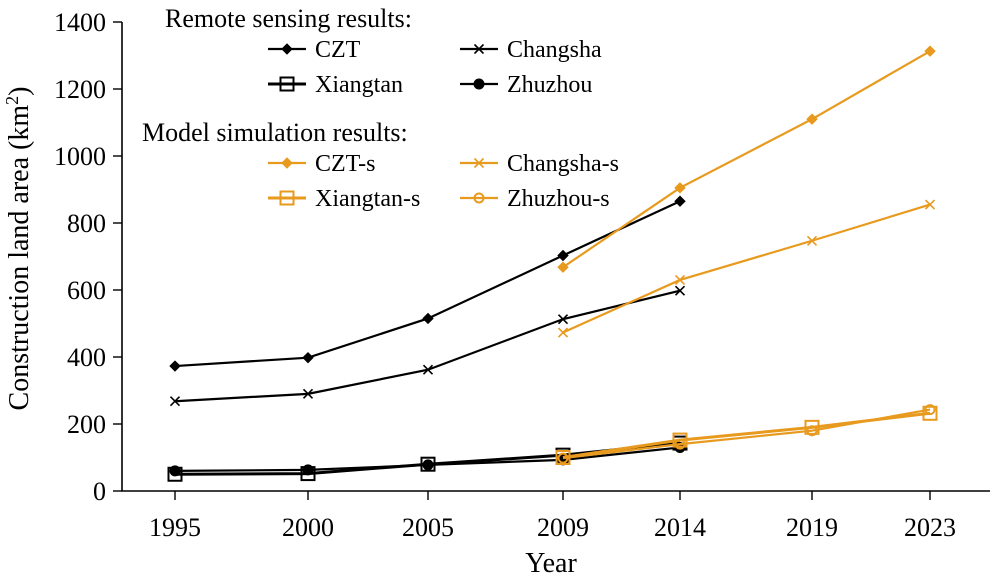 The image size is (1000, 573). I want to click on series-zhuzhou-s, so click(746, 434).